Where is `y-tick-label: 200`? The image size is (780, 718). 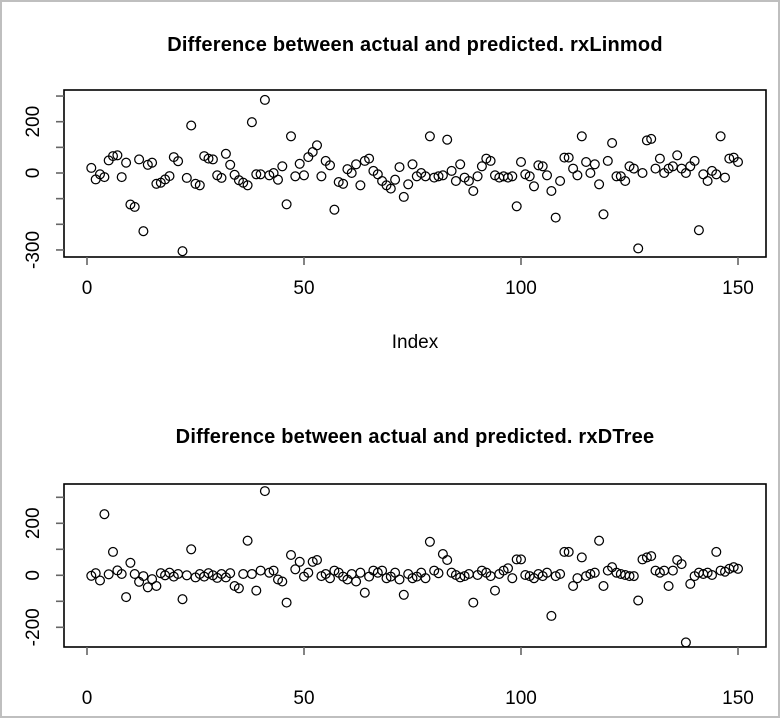 y-tick-label: 200 is located at coordinates (33, 523).